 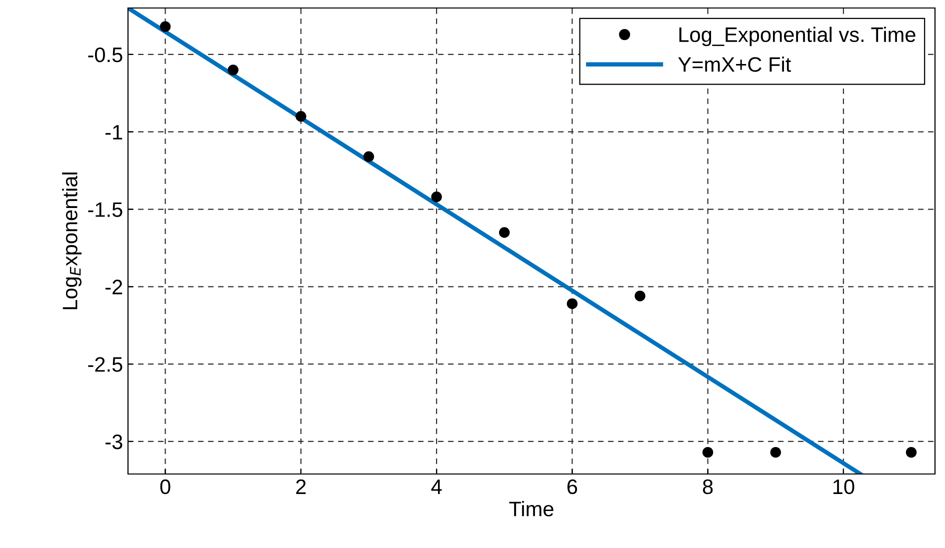 What do you see at coordinates (114, 287) in the screenshot?
I see `y-tick-label: -2` at bounding box center [114, 287].